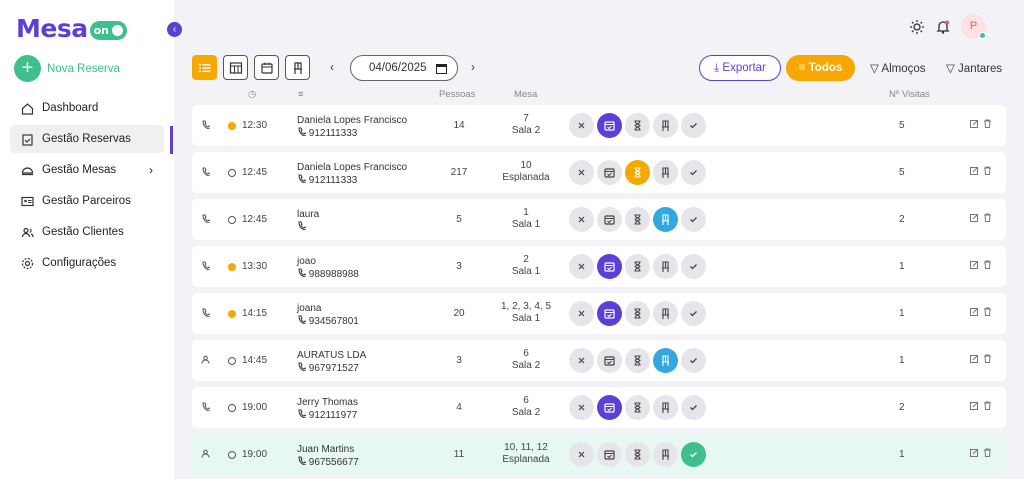 This screenshot has height=479, width=1024. I want to click on filter-lunch-button: ▽ Almoços, so click(898, 68).